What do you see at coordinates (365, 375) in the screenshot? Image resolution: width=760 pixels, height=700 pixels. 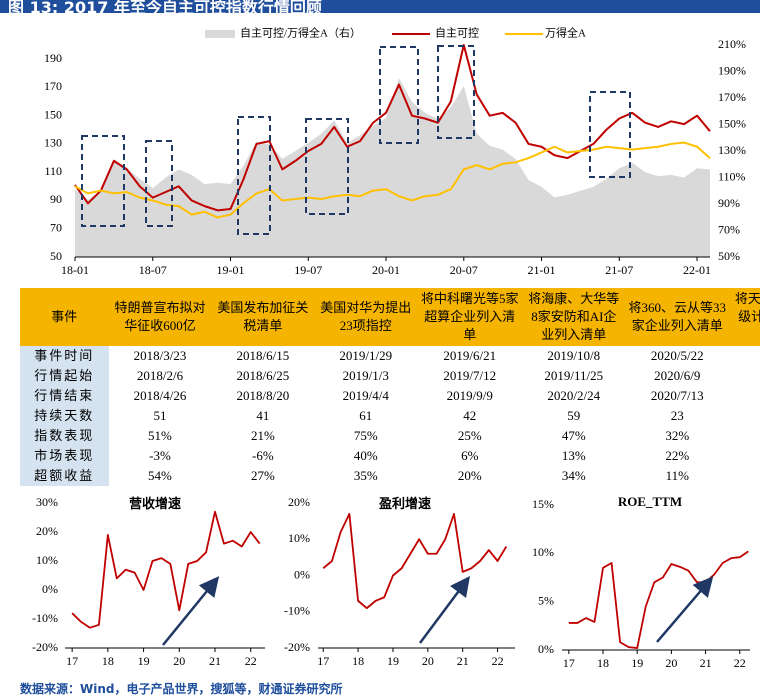 I see `table-cell: 2019/1/3` at bounding box center [365, 375].